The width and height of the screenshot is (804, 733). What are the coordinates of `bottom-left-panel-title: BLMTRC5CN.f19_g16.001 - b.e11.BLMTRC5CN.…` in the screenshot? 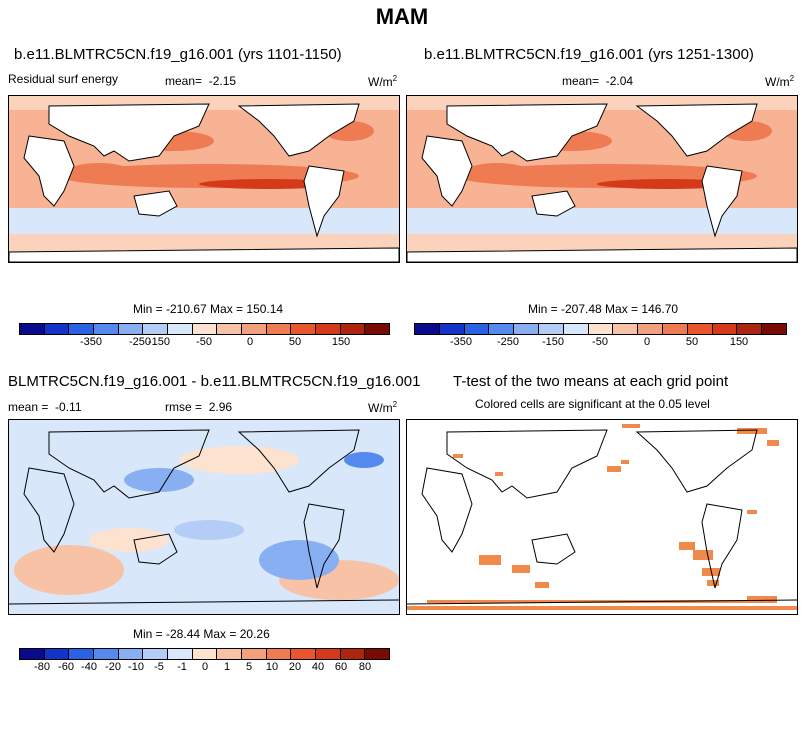 It's located at (214, 381).